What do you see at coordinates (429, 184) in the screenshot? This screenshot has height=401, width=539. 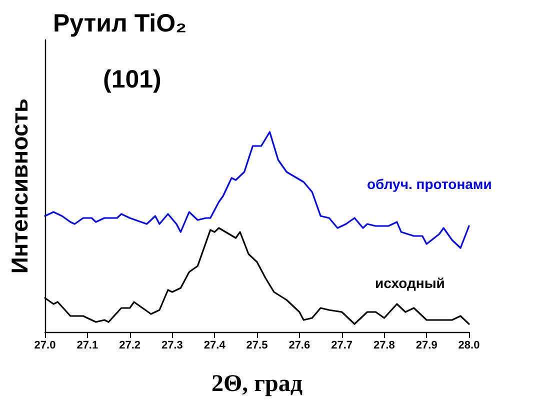 I see `text: облуч. протонами` at bounding box center [429, 184].